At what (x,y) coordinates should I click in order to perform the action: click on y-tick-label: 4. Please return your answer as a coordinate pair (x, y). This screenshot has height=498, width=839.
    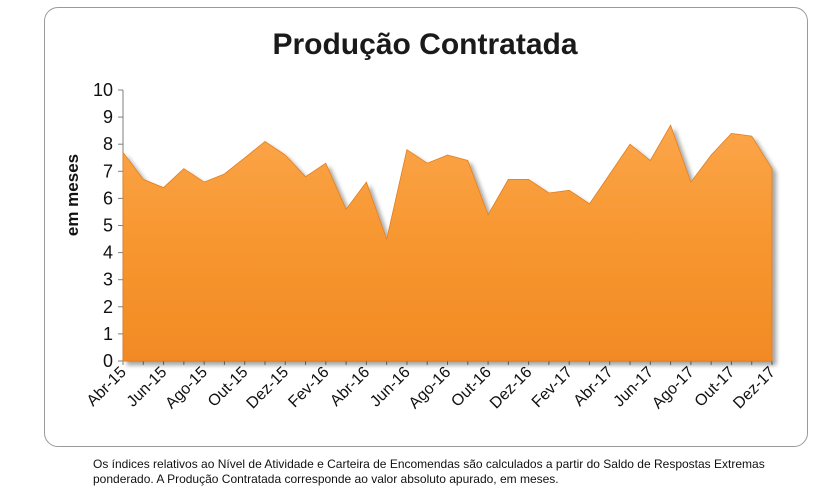
    Looking at the image, I should click on (108, 253).